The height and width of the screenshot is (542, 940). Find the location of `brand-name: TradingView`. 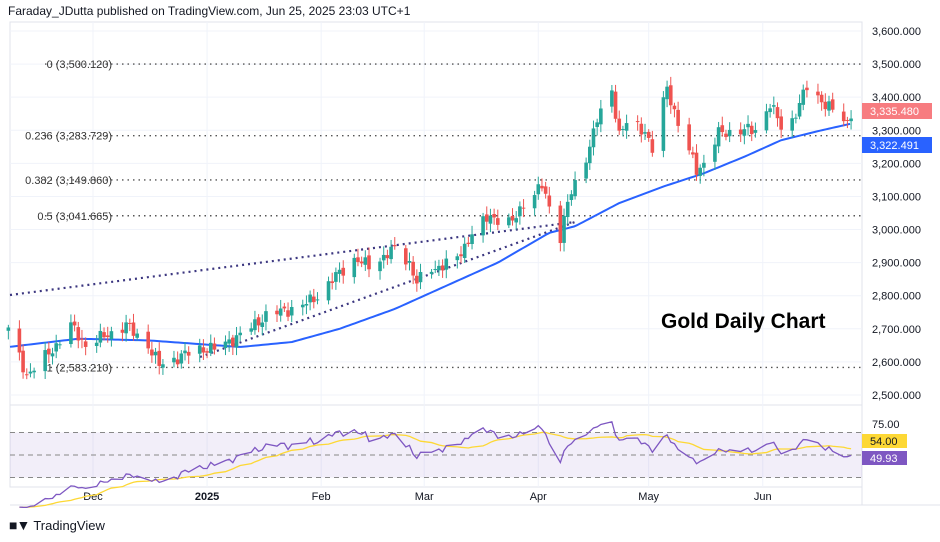

brand-name: TradingView is located at coordinates (69, 525).